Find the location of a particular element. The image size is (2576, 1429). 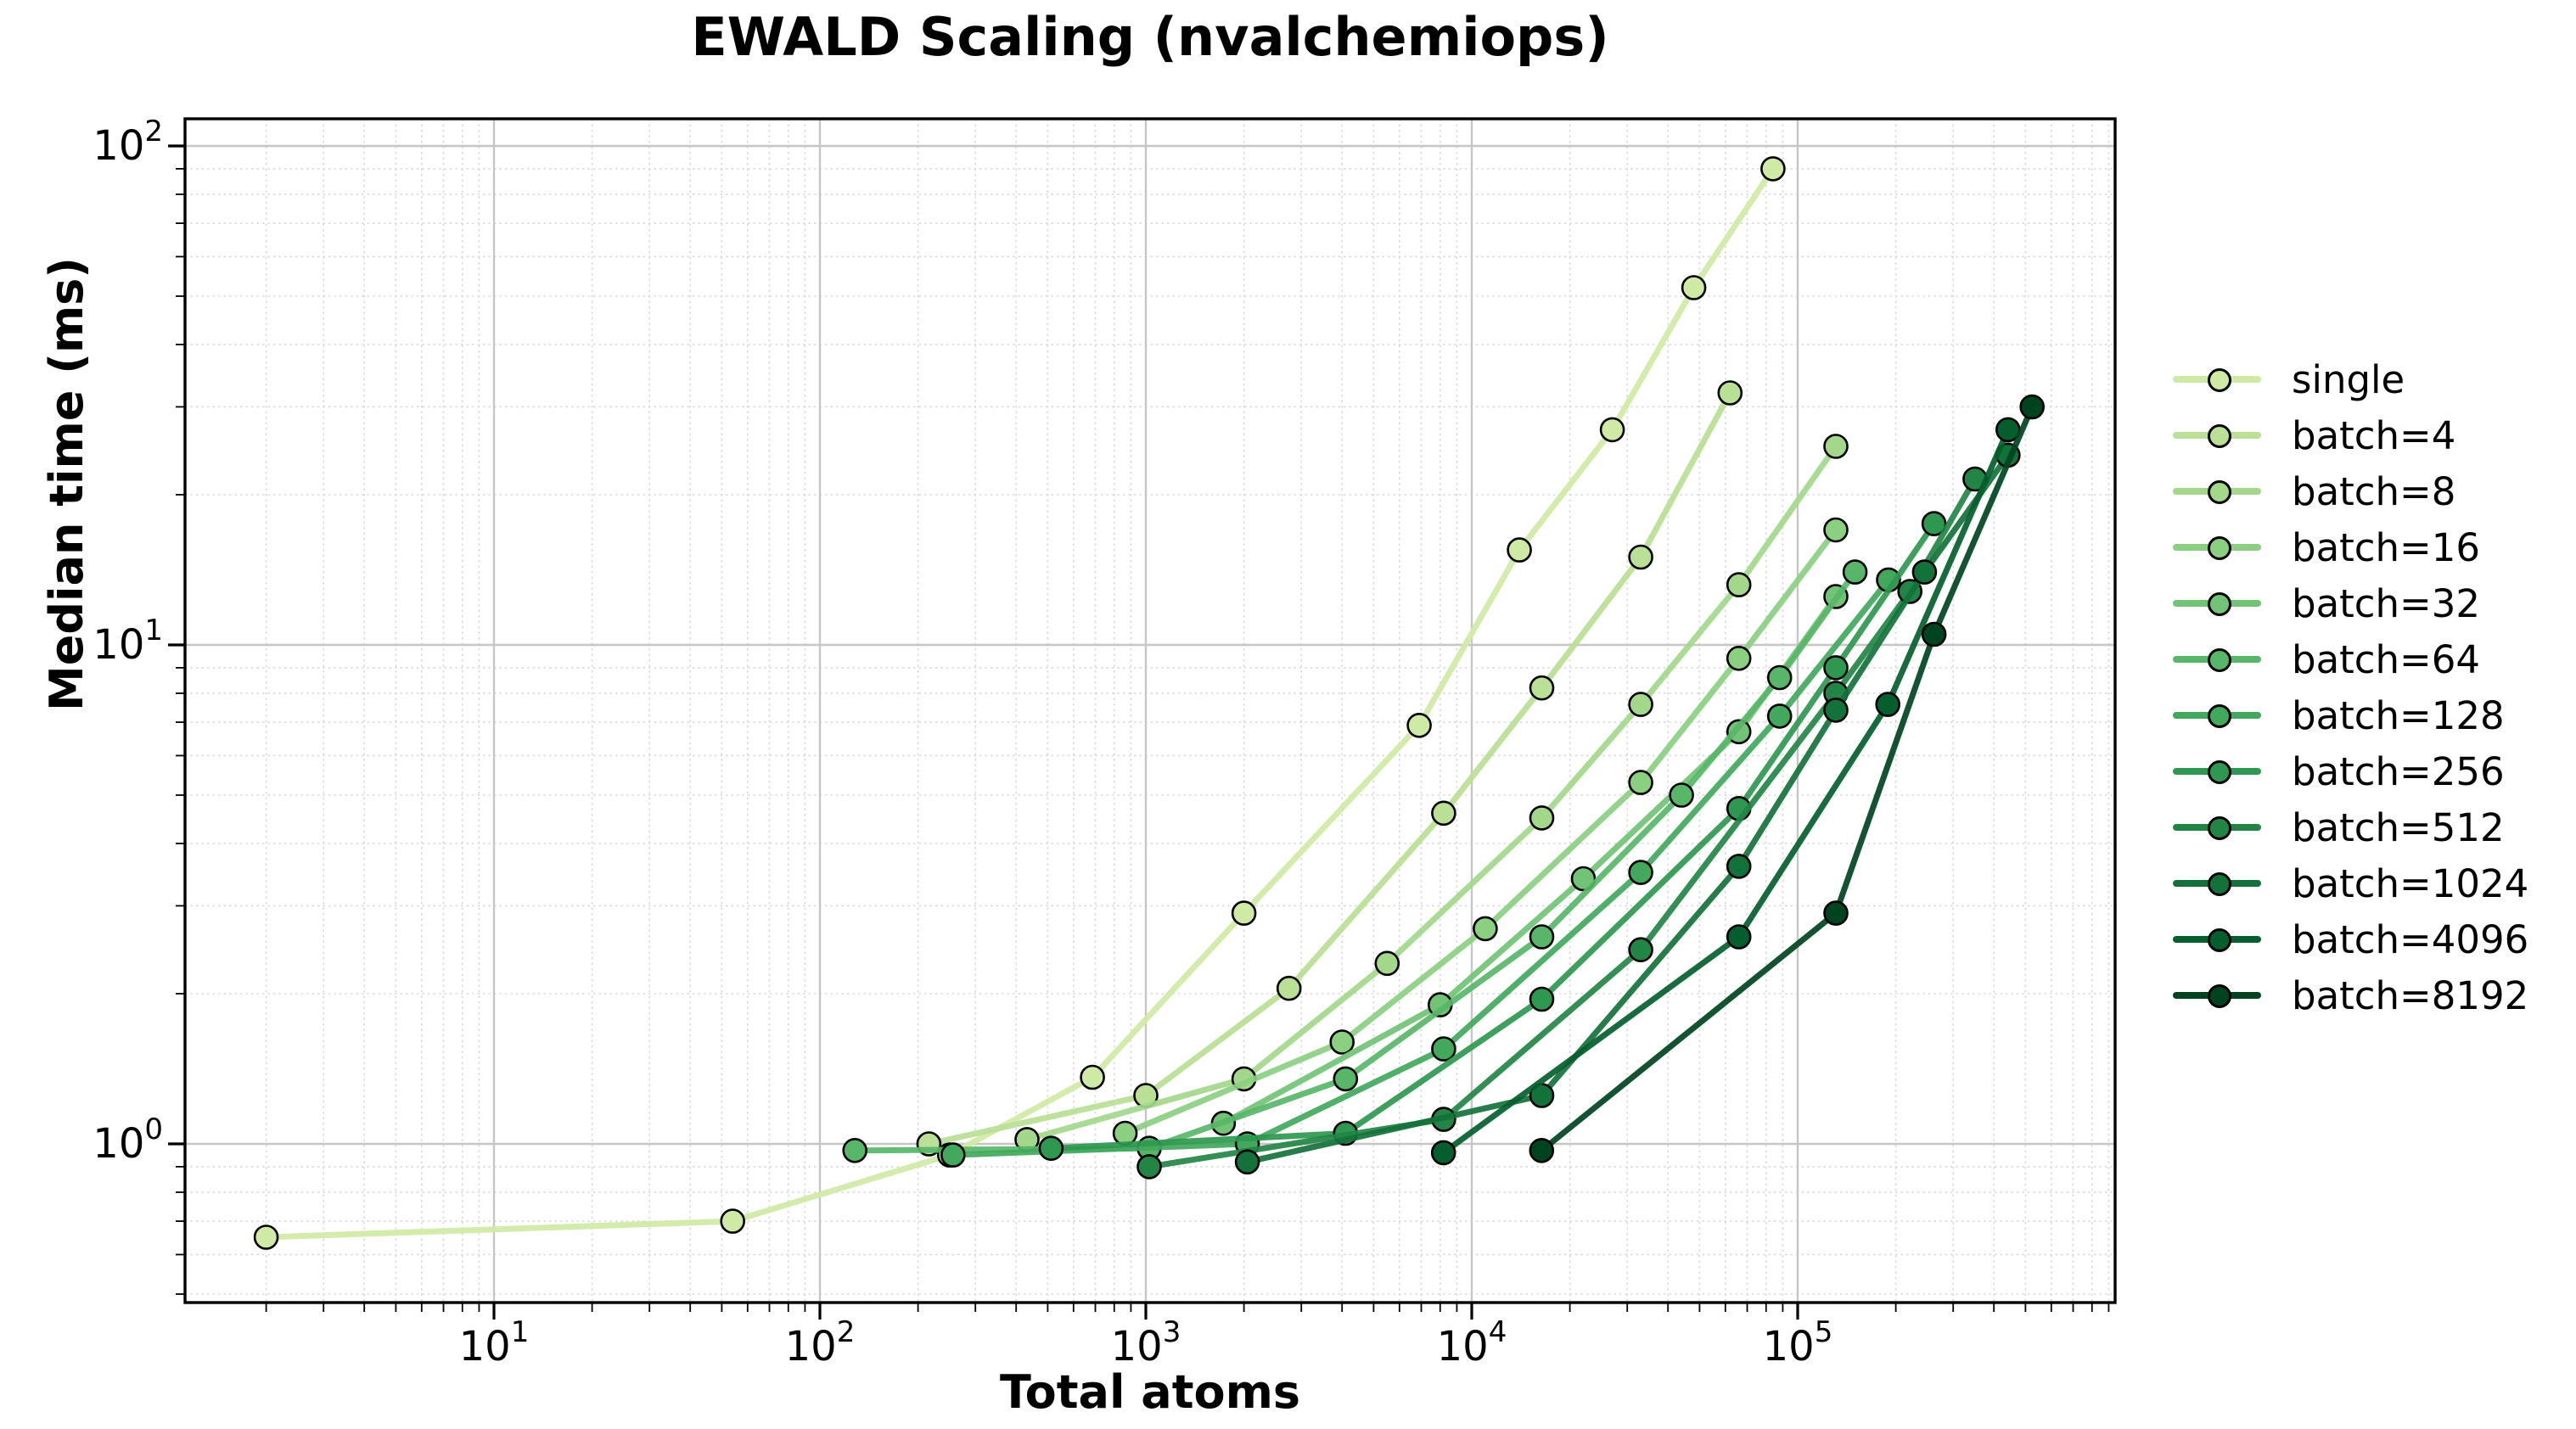

x-axis-label: Total atoms is located at coordinates (1150, 1392).